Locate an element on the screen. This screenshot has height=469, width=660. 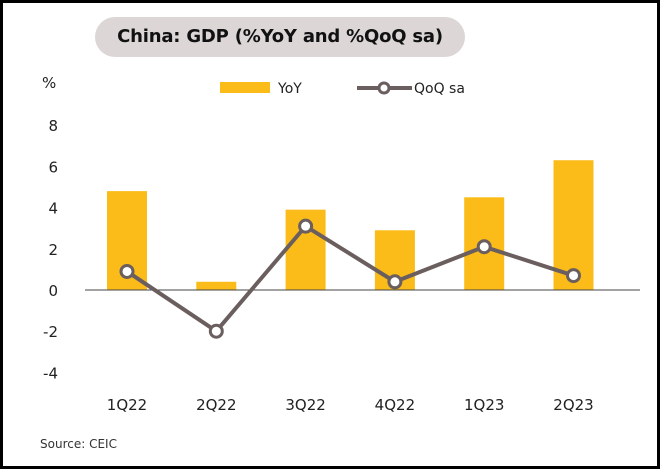
point-qoq-2Q22 is located at coordinates (216, 331).